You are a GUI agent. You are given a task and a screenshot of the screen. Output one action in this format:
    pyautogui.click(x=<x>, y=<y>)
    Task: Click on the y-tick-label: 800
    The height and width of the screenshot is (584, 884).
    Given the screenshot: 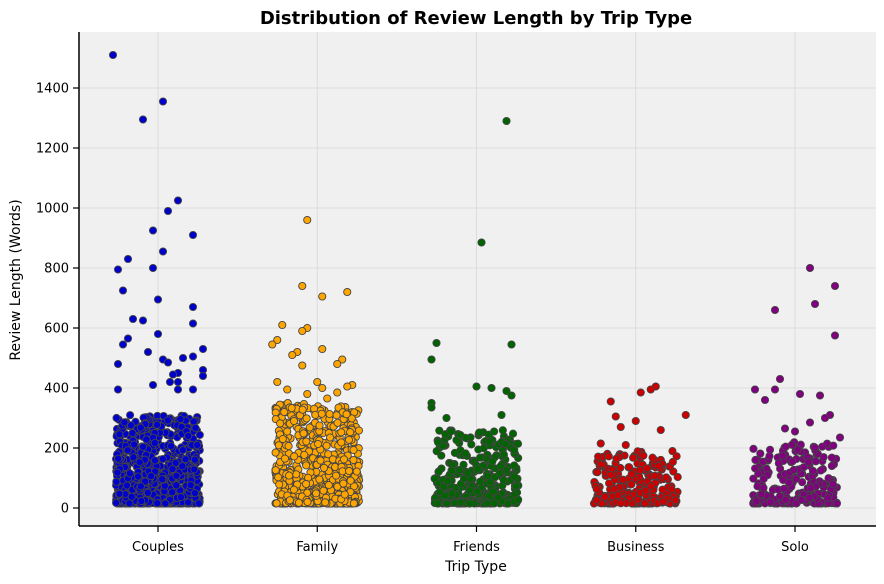 What is the action you would take?
    pyautogui.click(x=56, y=269)
    